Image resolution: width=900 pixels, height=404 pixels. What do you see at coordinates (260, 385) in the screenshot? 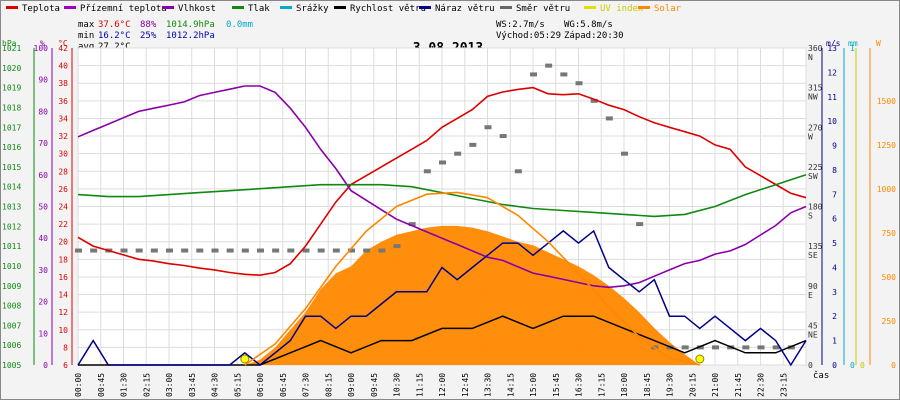
I see `x-tick-8: 06:00` at bounding box center [260, 385].